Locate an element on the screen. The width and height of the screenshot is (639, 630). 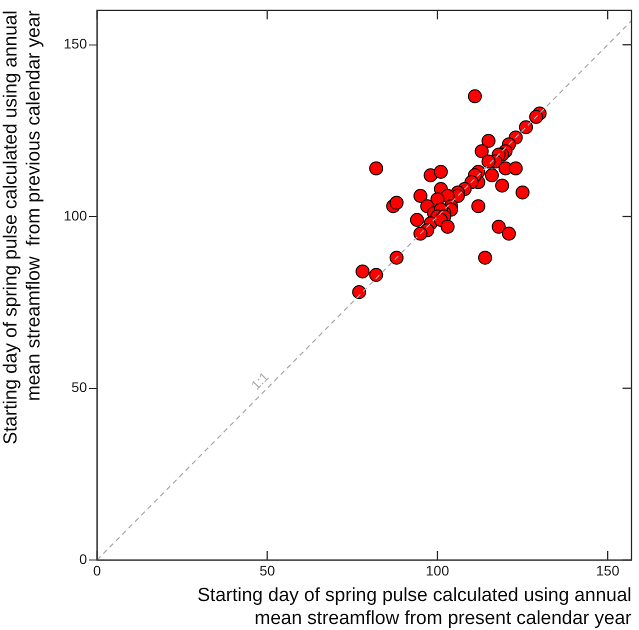
y-tick-label: 100 is located at coordinates (76, 215).